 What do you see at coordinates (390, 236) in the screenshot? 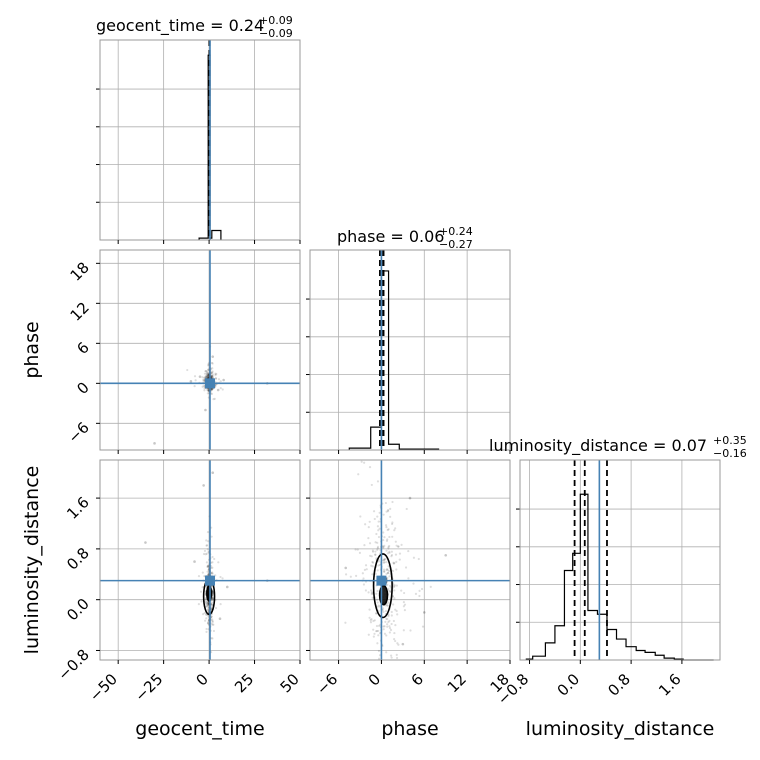
I see `title-phase: phase = 0.06` at bounding box center [390, 236].